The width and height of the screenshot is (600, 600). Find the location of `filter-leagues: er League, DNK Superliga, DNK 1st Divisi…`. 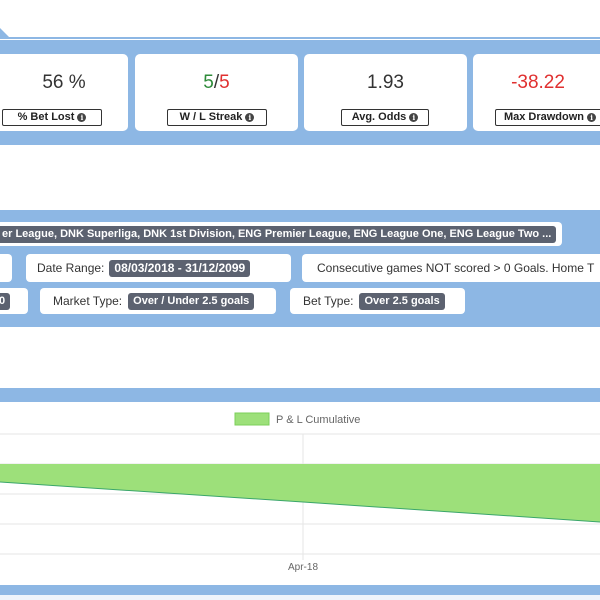

filter-leagues: er League, DNK Superliga, DNK 1st Divisi… is located at coordinates (281, 234).